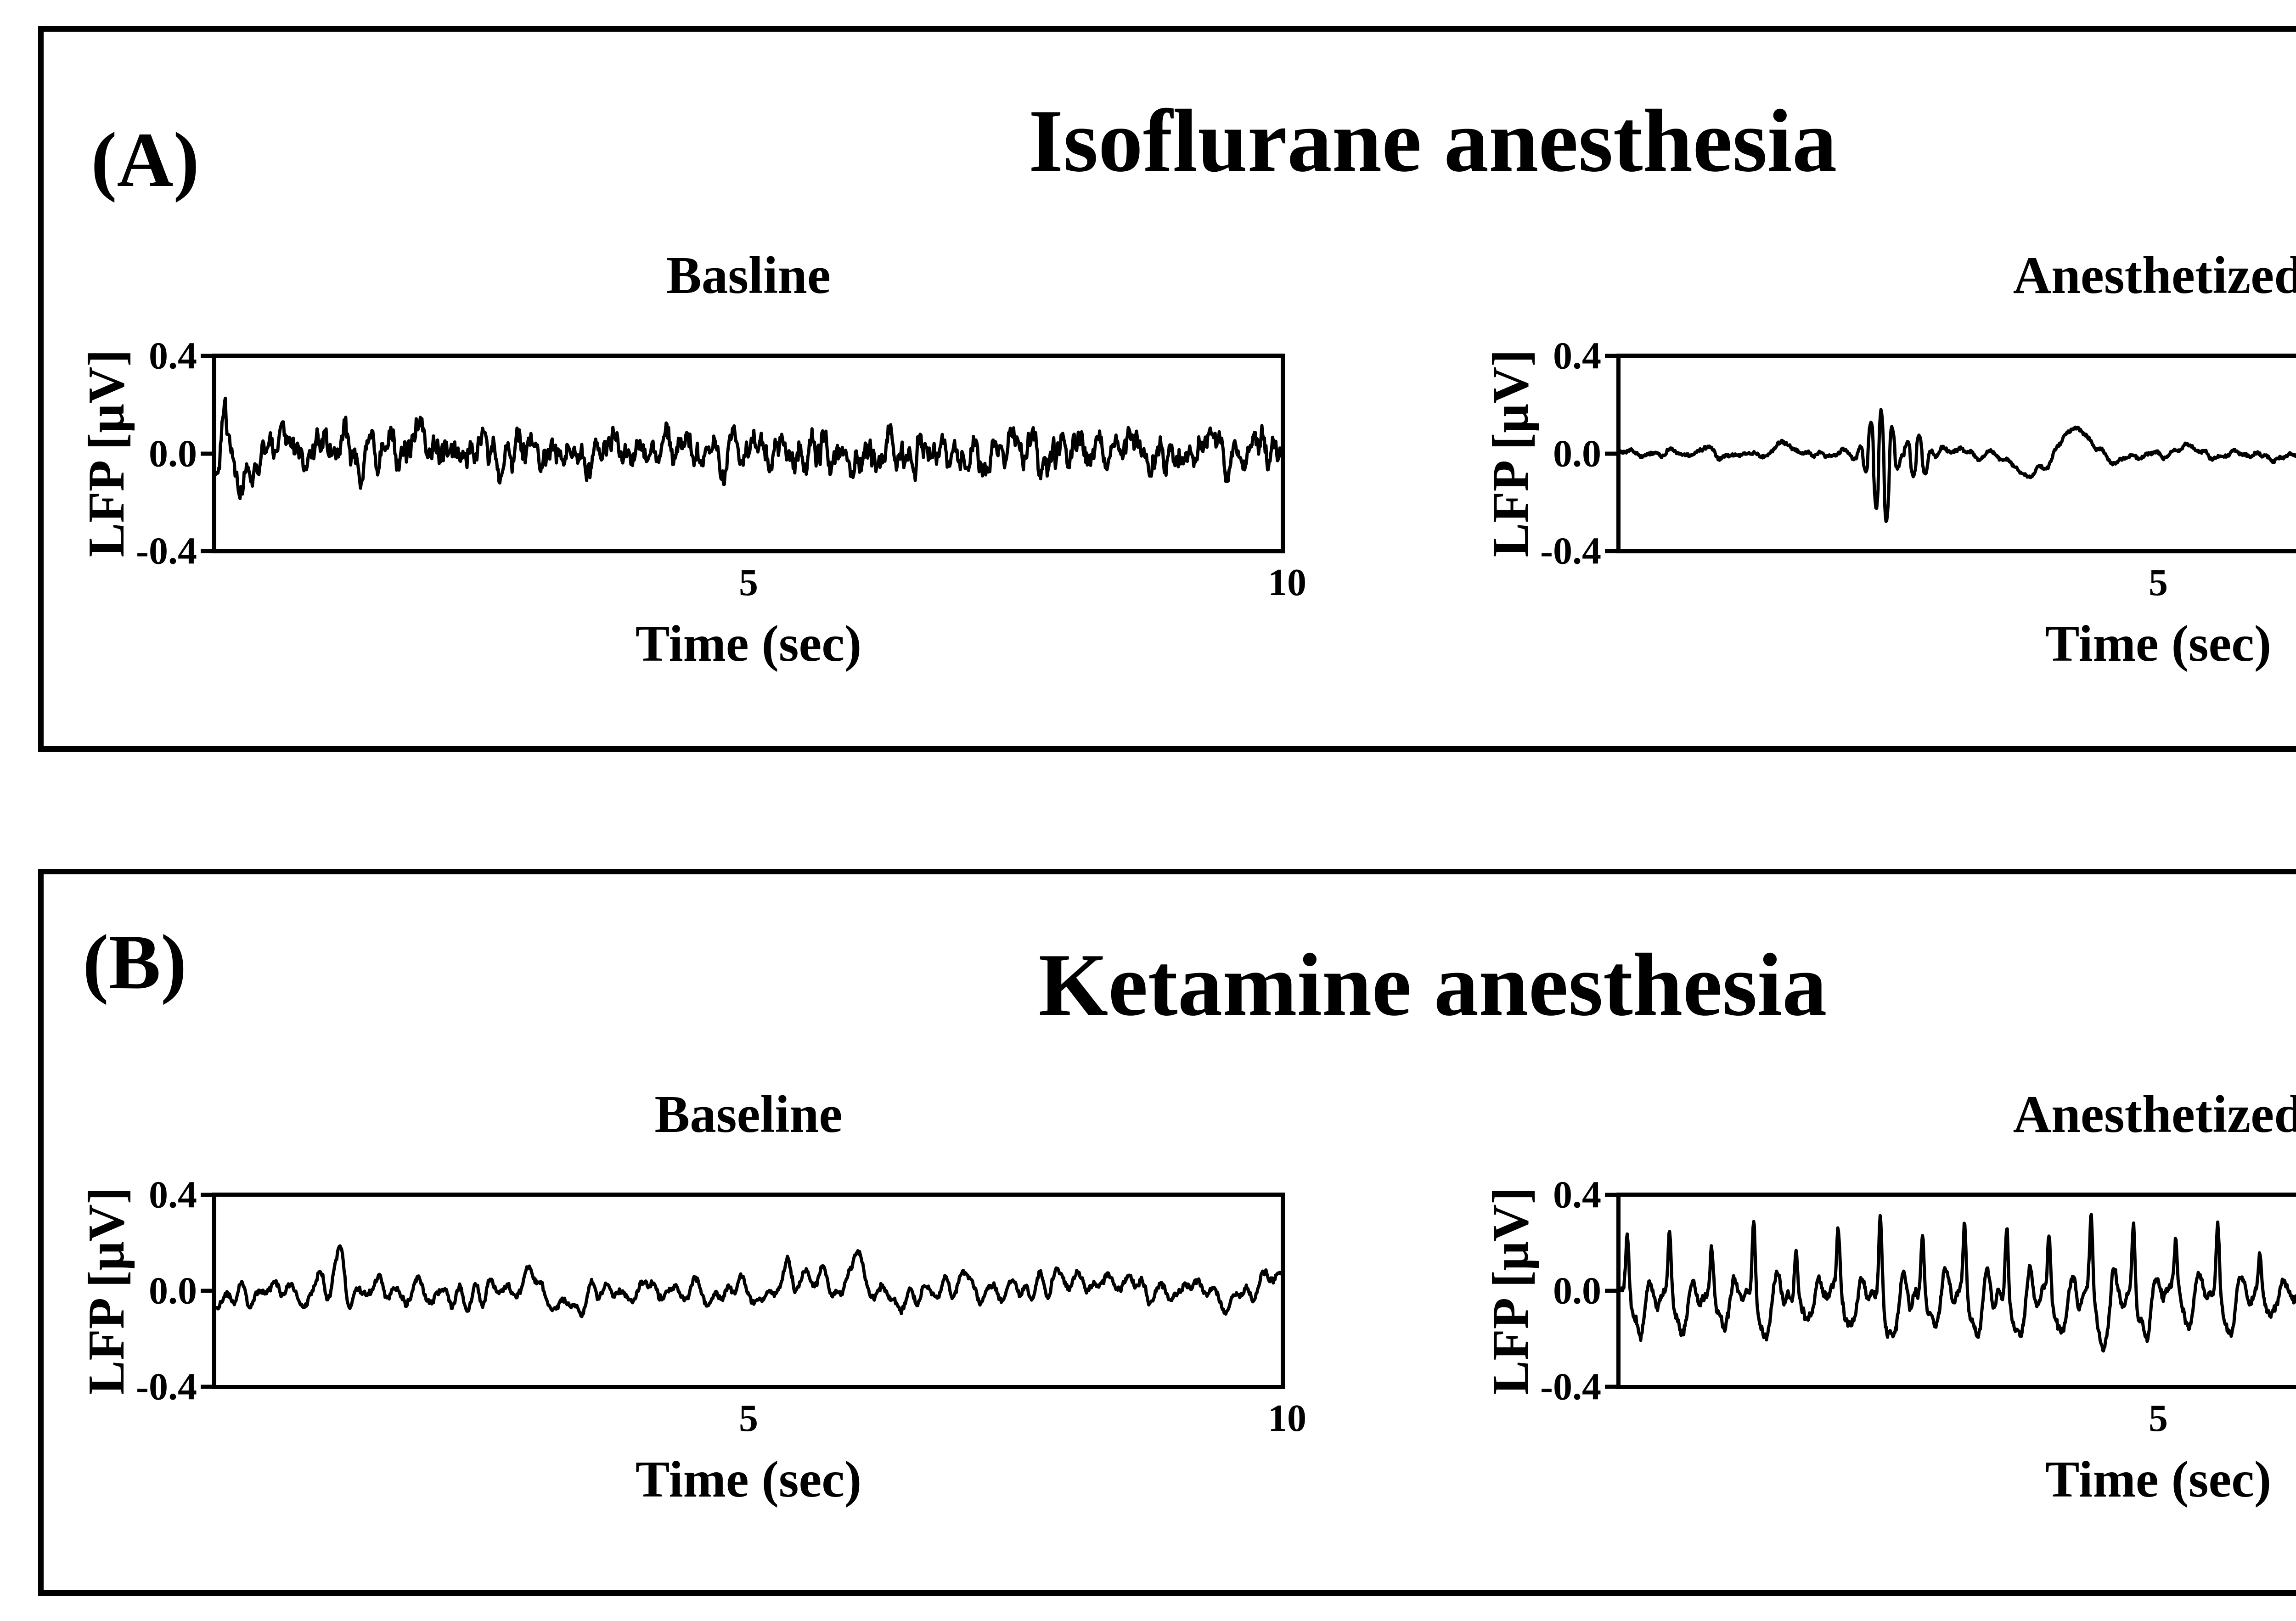  What do you see at coordinates (748, 275) in the screenshot?
I see `subplot-title: Basline` at bounding box center [748, 275].